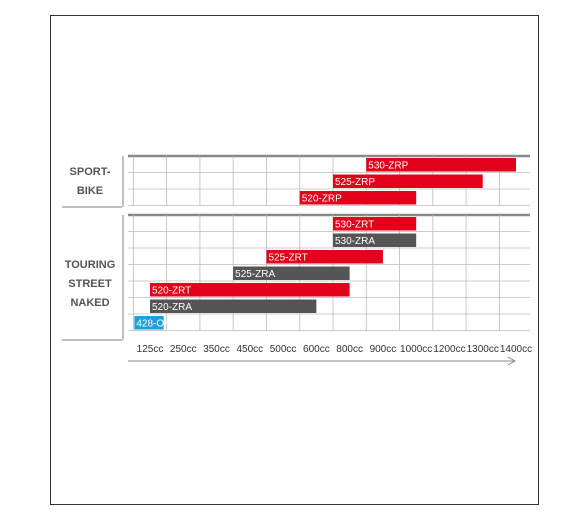  I want to click on bar-520-zrp, so click(358, 198).